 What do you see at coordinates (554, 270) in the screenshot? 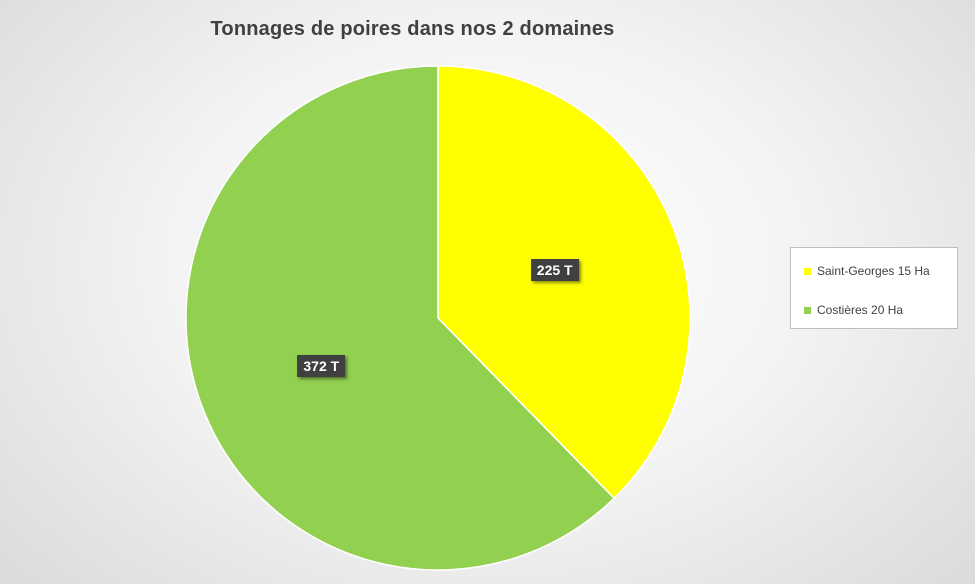
I see `data-label-saint-georges: 225 T` at bounding box center [554, 270].